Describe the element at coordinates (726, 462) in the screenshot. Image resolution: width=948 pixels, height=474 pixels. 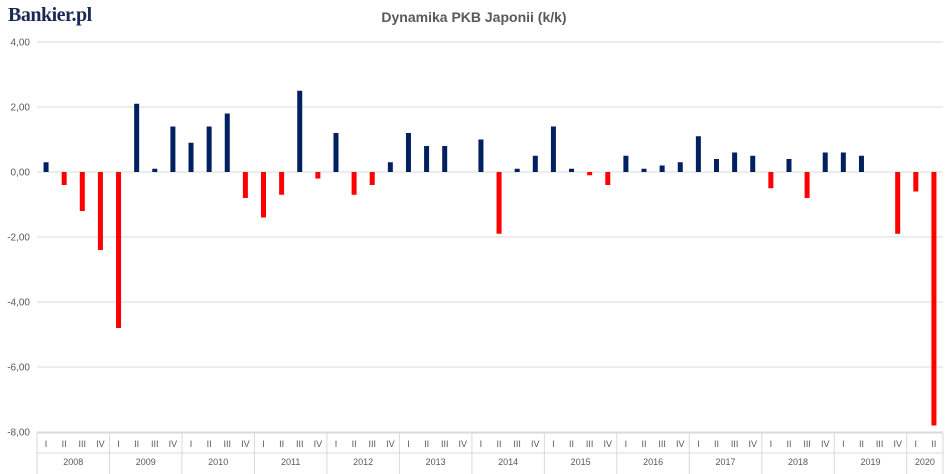
I see `year-label: 2017` at that location.